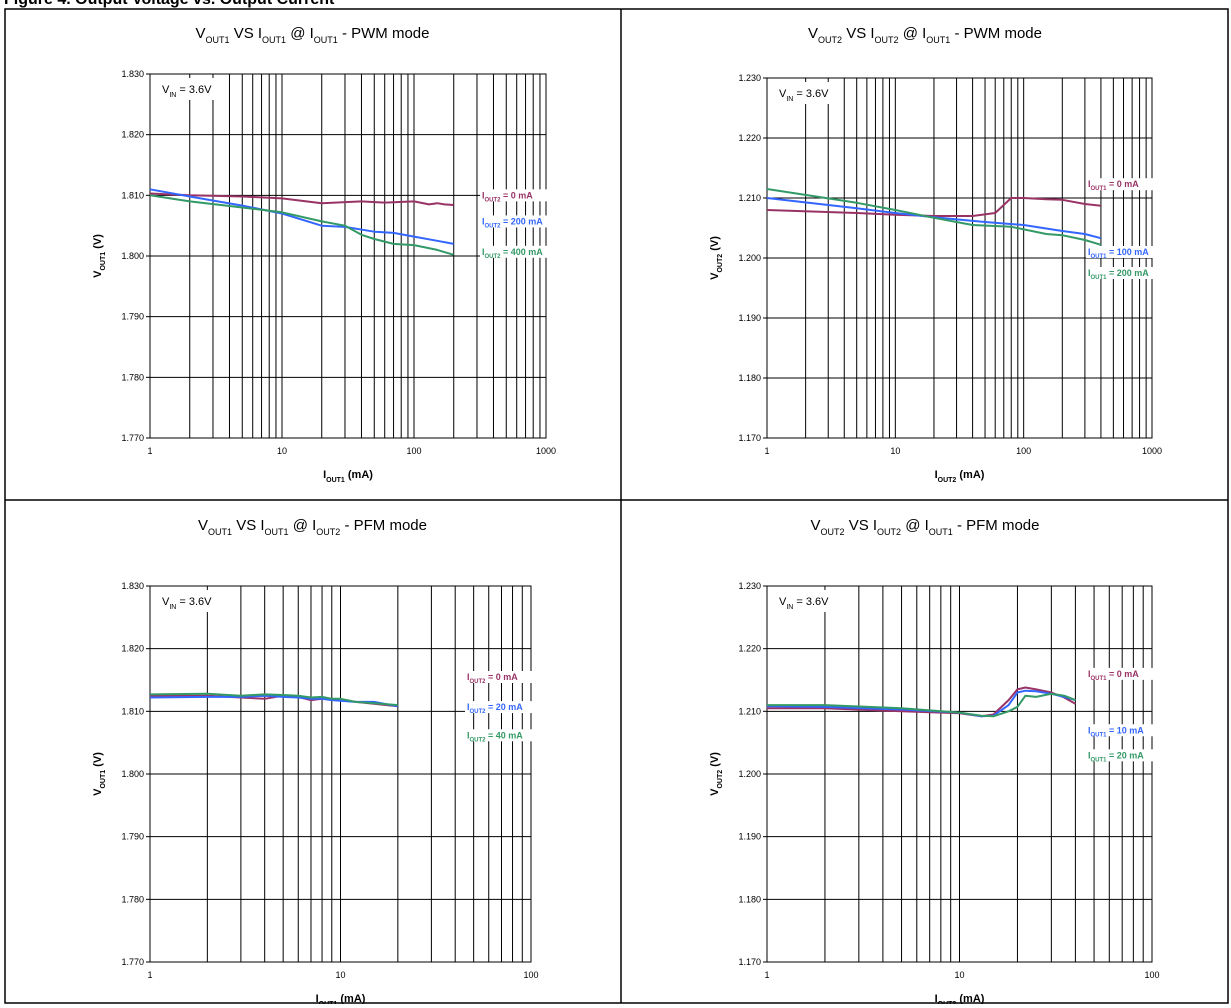 The width and height of the screenshot is (1231, 1008). I want to click on series-label-2: IOUT2 = 20 mA, so click(495, 708).